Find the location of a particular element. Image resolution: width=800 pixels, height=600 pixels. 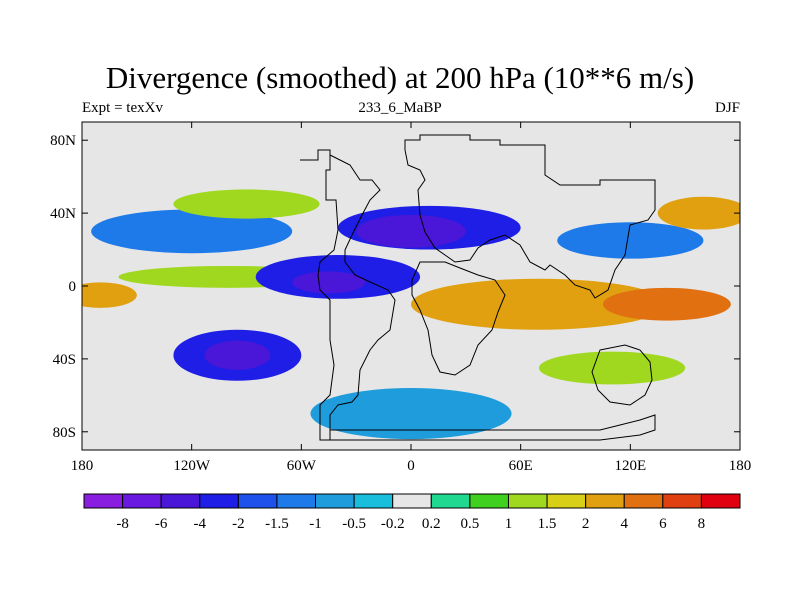

y-tick-label: 80N is located at coordinates (63, 141).